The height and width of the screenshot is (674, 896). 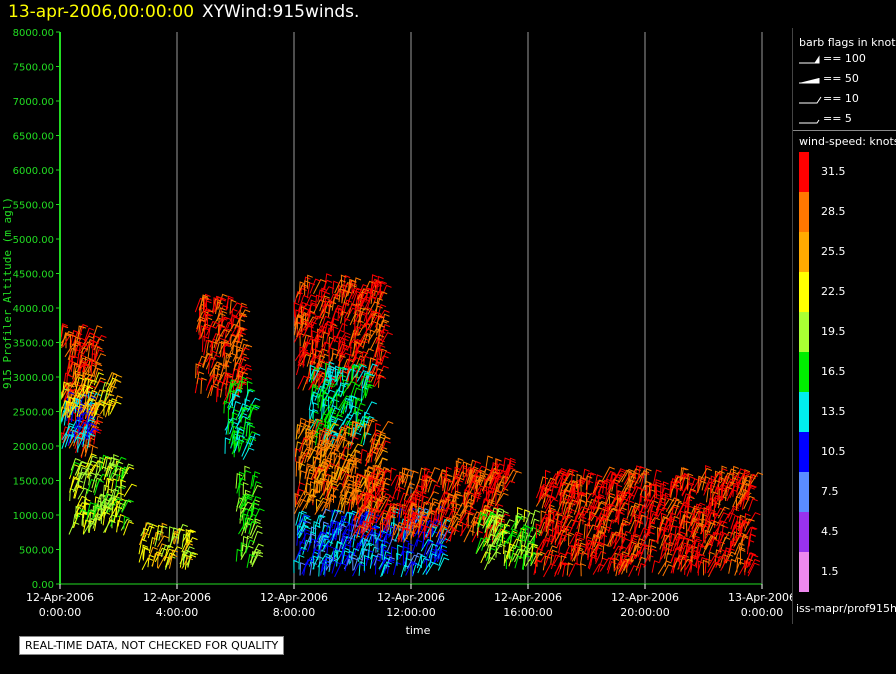 I want to click on x-tick-time: 0:00:00, so click(x=60, y=612).